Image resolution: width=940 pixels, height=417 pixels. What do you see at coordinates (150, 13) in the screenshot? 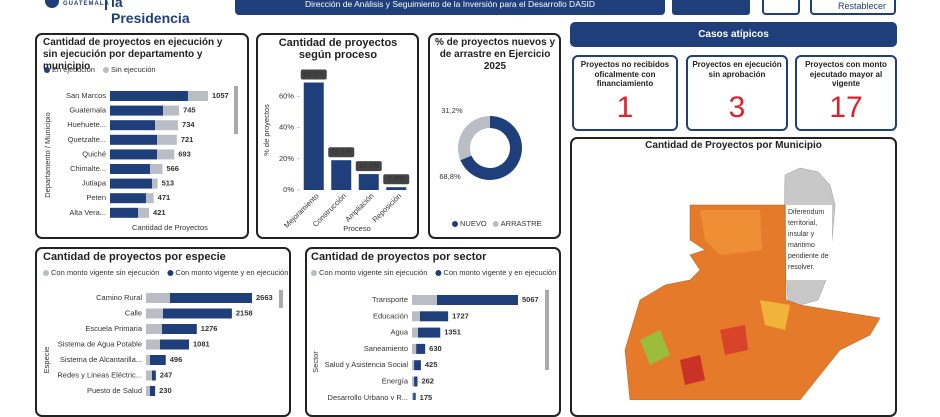
I see `logo-title: la Presidencia` at bounding box center [150, 13].